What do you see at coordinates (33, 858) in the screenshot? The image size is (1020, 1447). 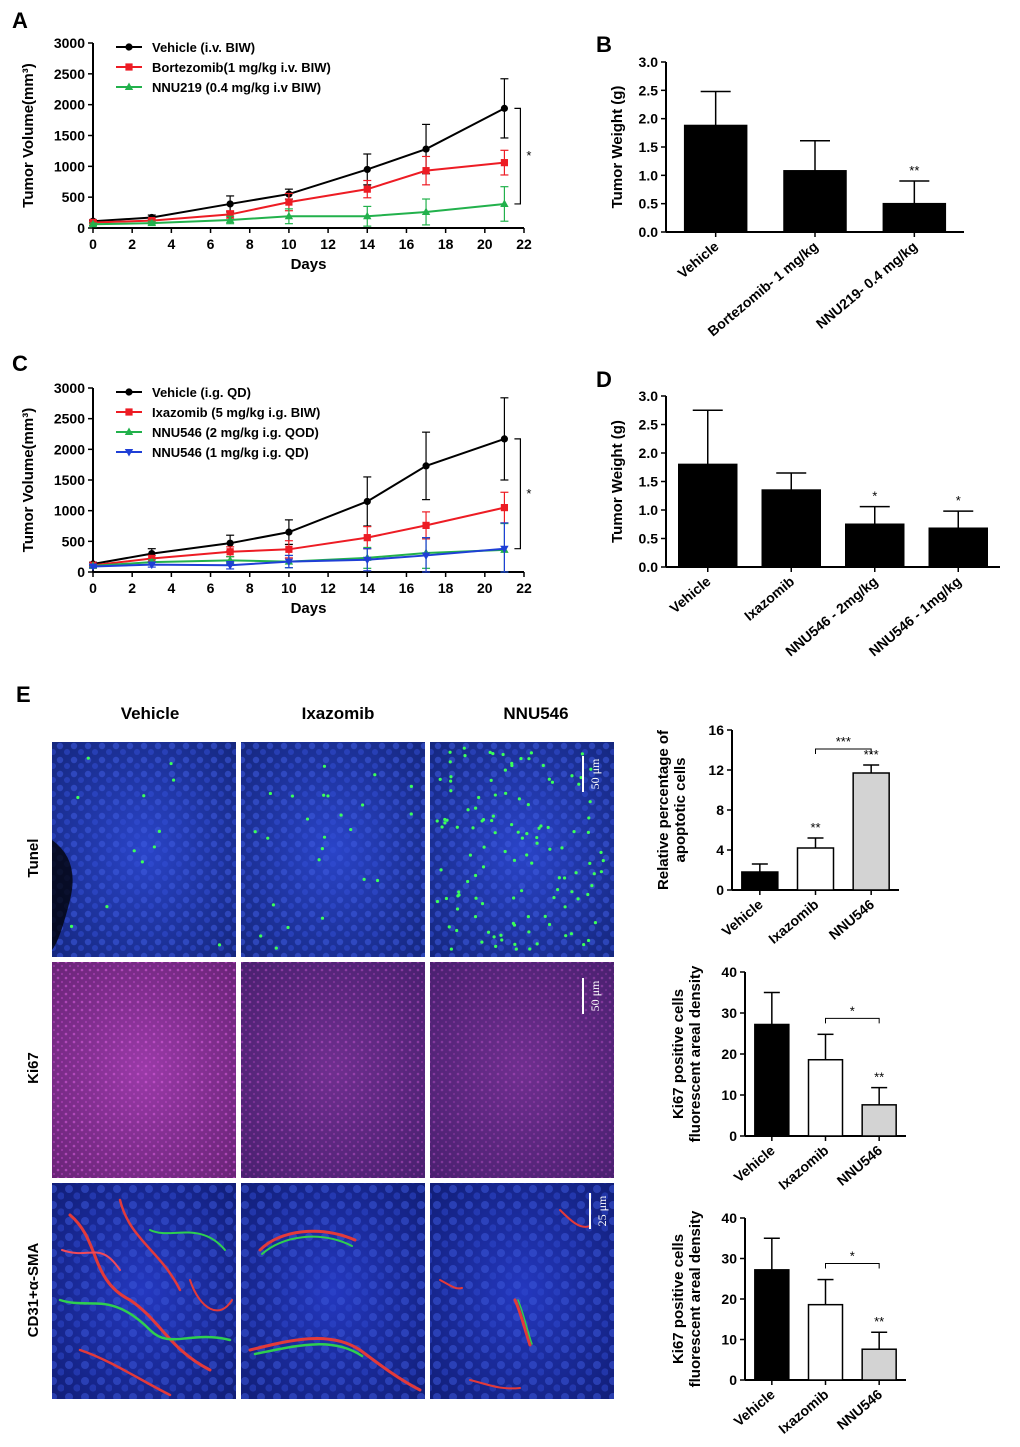 I see `row-header-tunel: Tunel` at bounding box center [33, 858].